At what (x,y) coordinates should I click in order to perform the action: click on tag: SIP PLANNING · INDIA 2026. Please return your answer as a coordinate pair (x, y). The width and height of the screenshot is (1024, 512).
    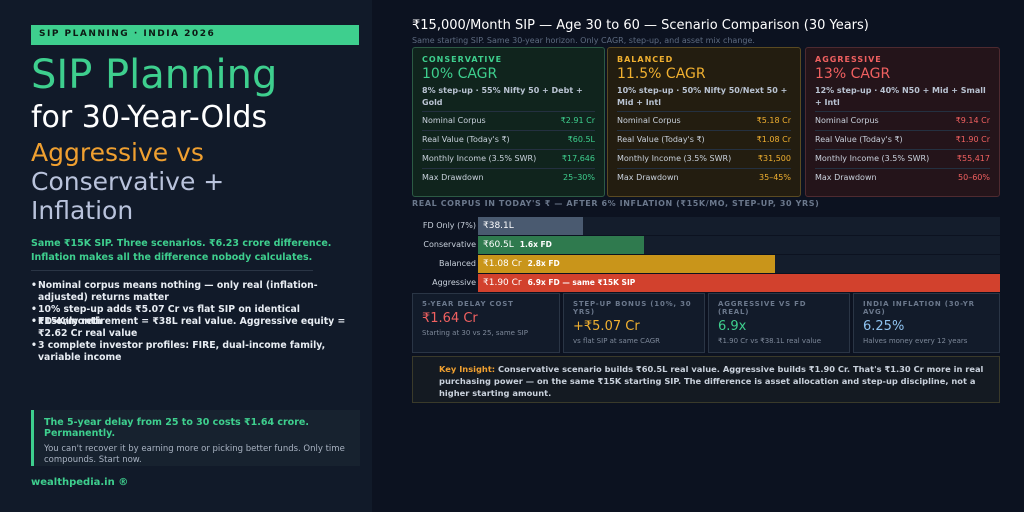
    Looking at the image, I should click on (195, 35).